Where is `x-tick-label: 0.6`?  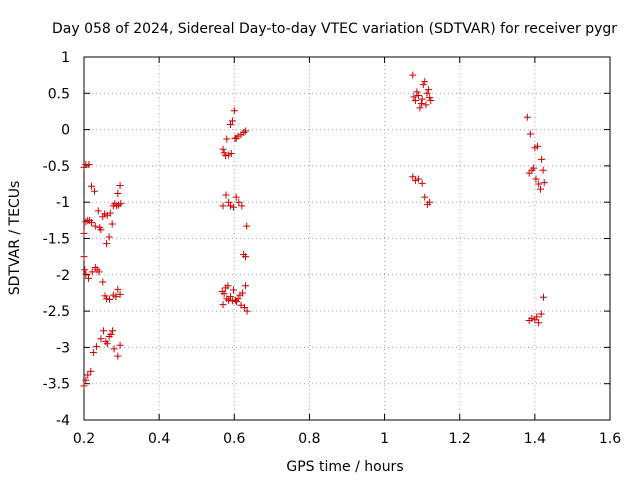 x-tick-label: 0.6 is located at coordinates (234, 439).